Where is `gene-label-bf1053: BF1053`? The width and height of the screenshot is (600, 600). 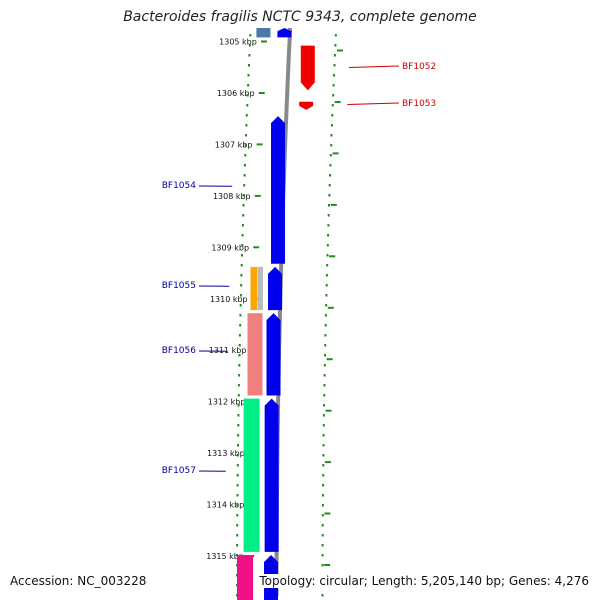 gene-label-bf1053: BF1053 is located at coordinates (419, 104).